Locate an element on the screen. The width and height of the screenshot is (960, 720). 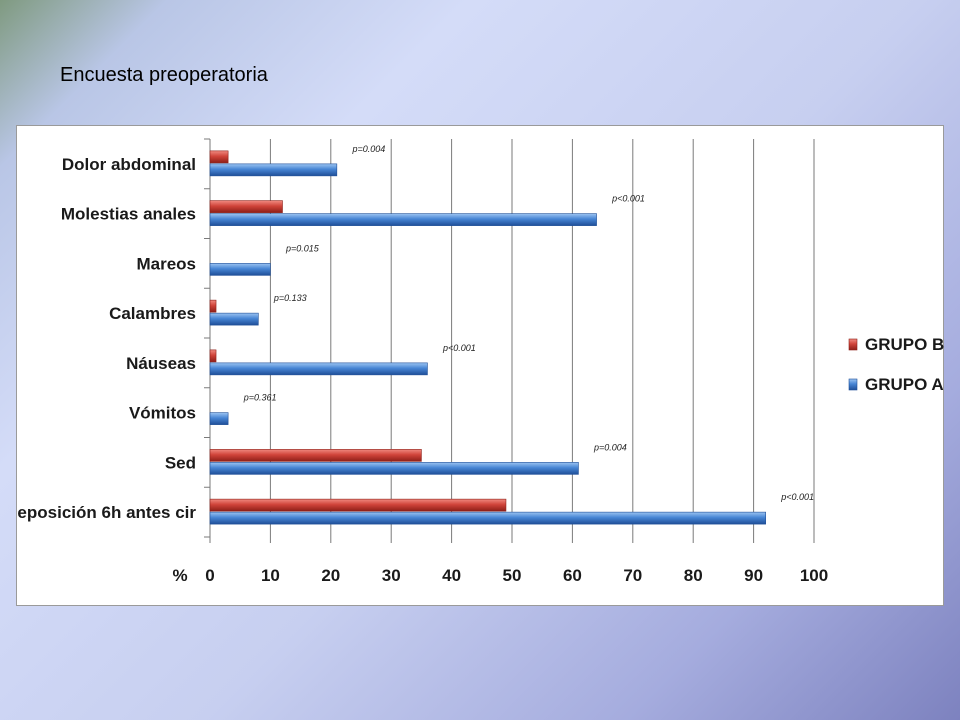
p-value-calambres: p=0.133 is located at coordinates (290, 298).